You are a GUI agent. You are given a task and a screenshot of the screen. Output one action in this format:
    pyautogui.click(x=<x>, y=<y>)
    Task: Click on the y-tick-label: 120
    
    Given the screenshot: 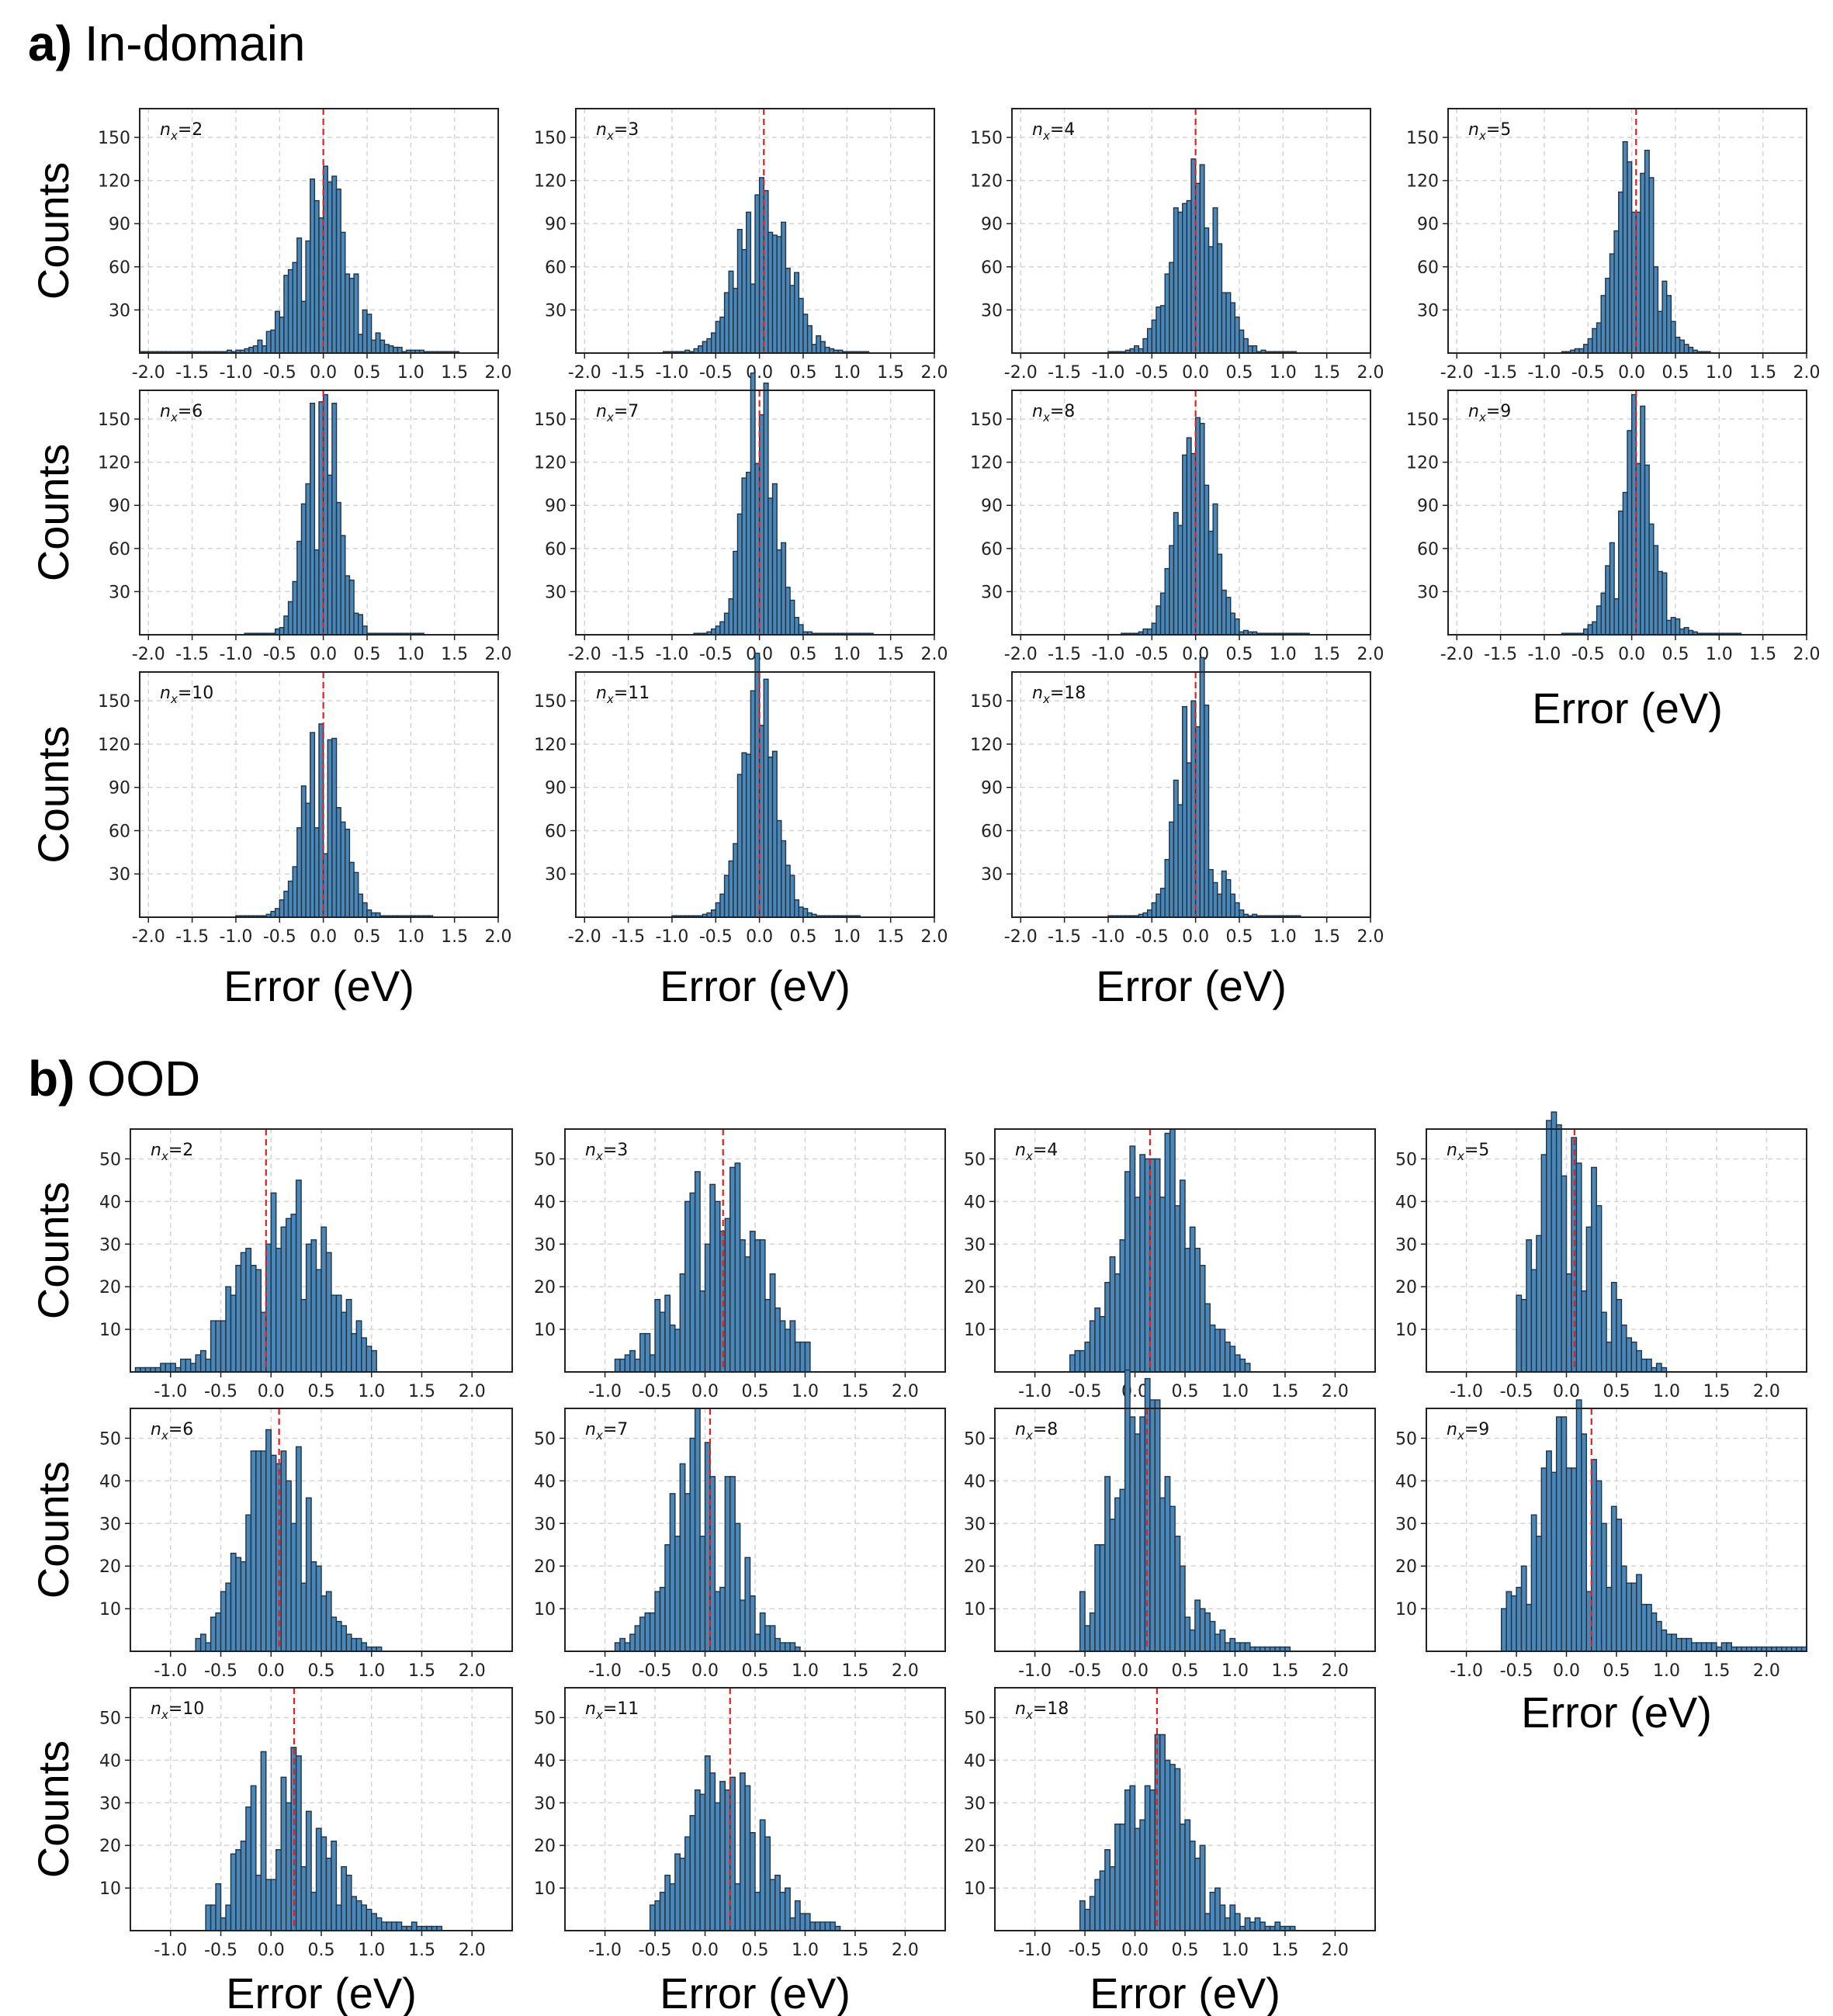 What is the action you would take?
    pyautogui.click(x=986, y=464)
    